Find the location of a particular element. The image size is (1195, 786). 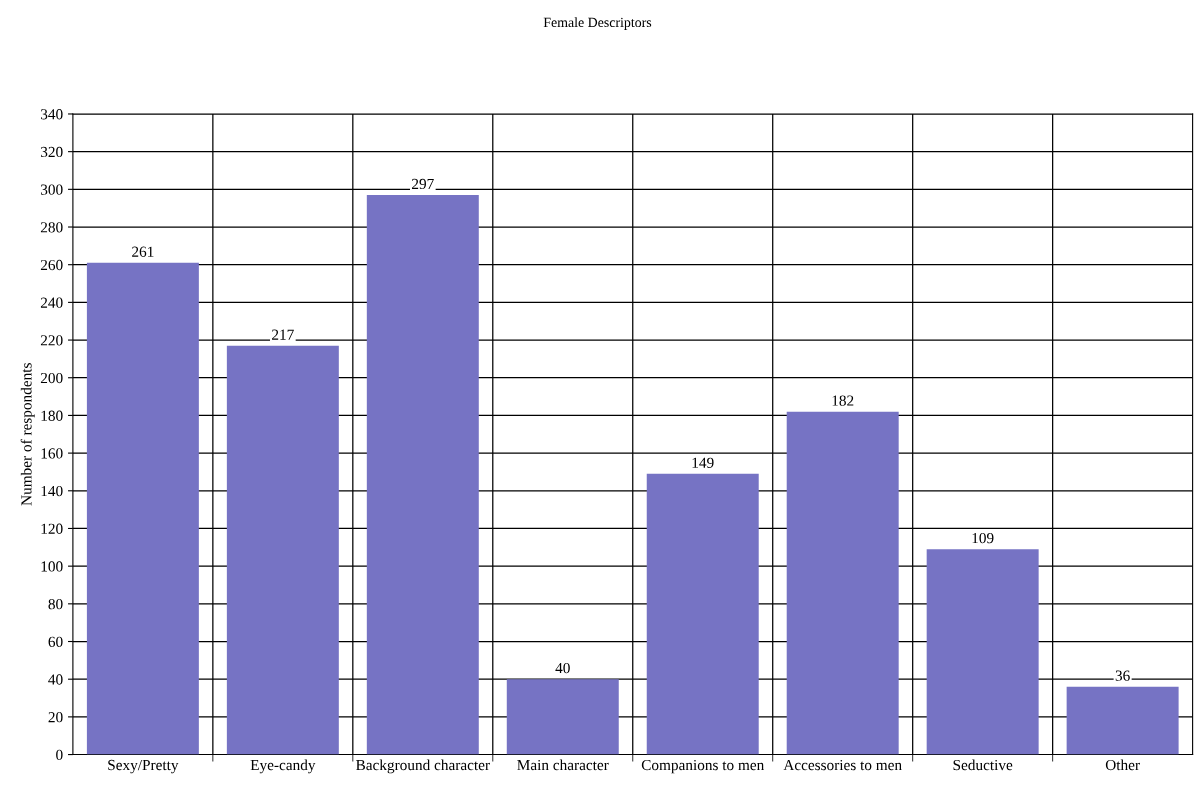

y-tick-label: 320 is located at coordinates (51, 152).